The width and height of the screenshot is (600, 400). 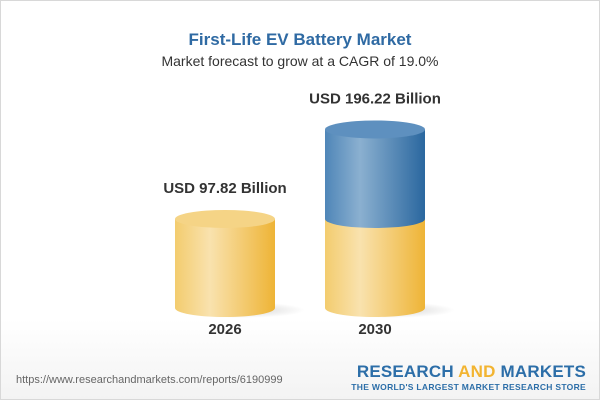 I want to click on category-label: 2026, so click(x=224, y=329).